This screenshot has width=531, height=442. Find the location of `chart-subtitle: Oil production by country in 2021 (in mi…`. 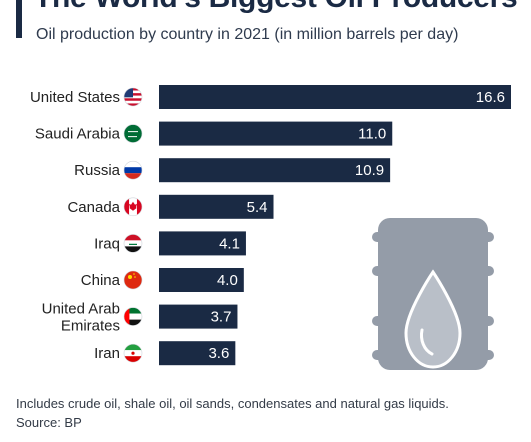

chart-subtitle: Oil production by country in 2021 (in mi… is located at coordinates (247, 34).